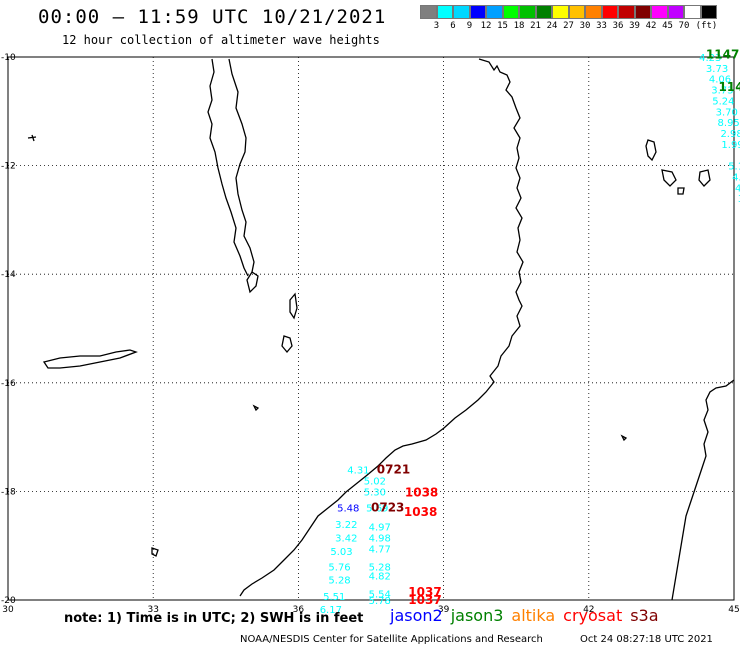  Describe the element at coordinates (436, 26) in the screenshot. I see `scale-label: 3` at that location.